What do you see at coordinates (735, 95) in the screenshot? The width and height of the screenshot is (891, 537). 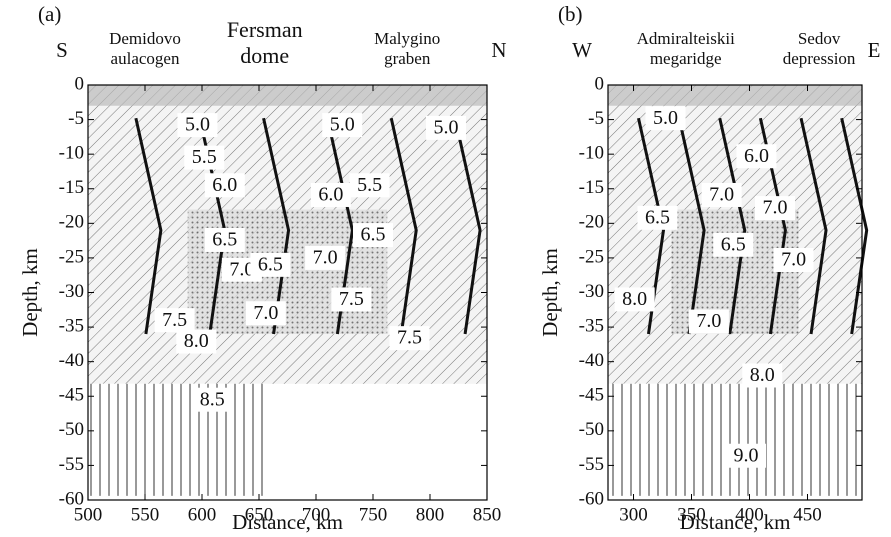 I see `surface-layer` at bounding box center [735, 95].